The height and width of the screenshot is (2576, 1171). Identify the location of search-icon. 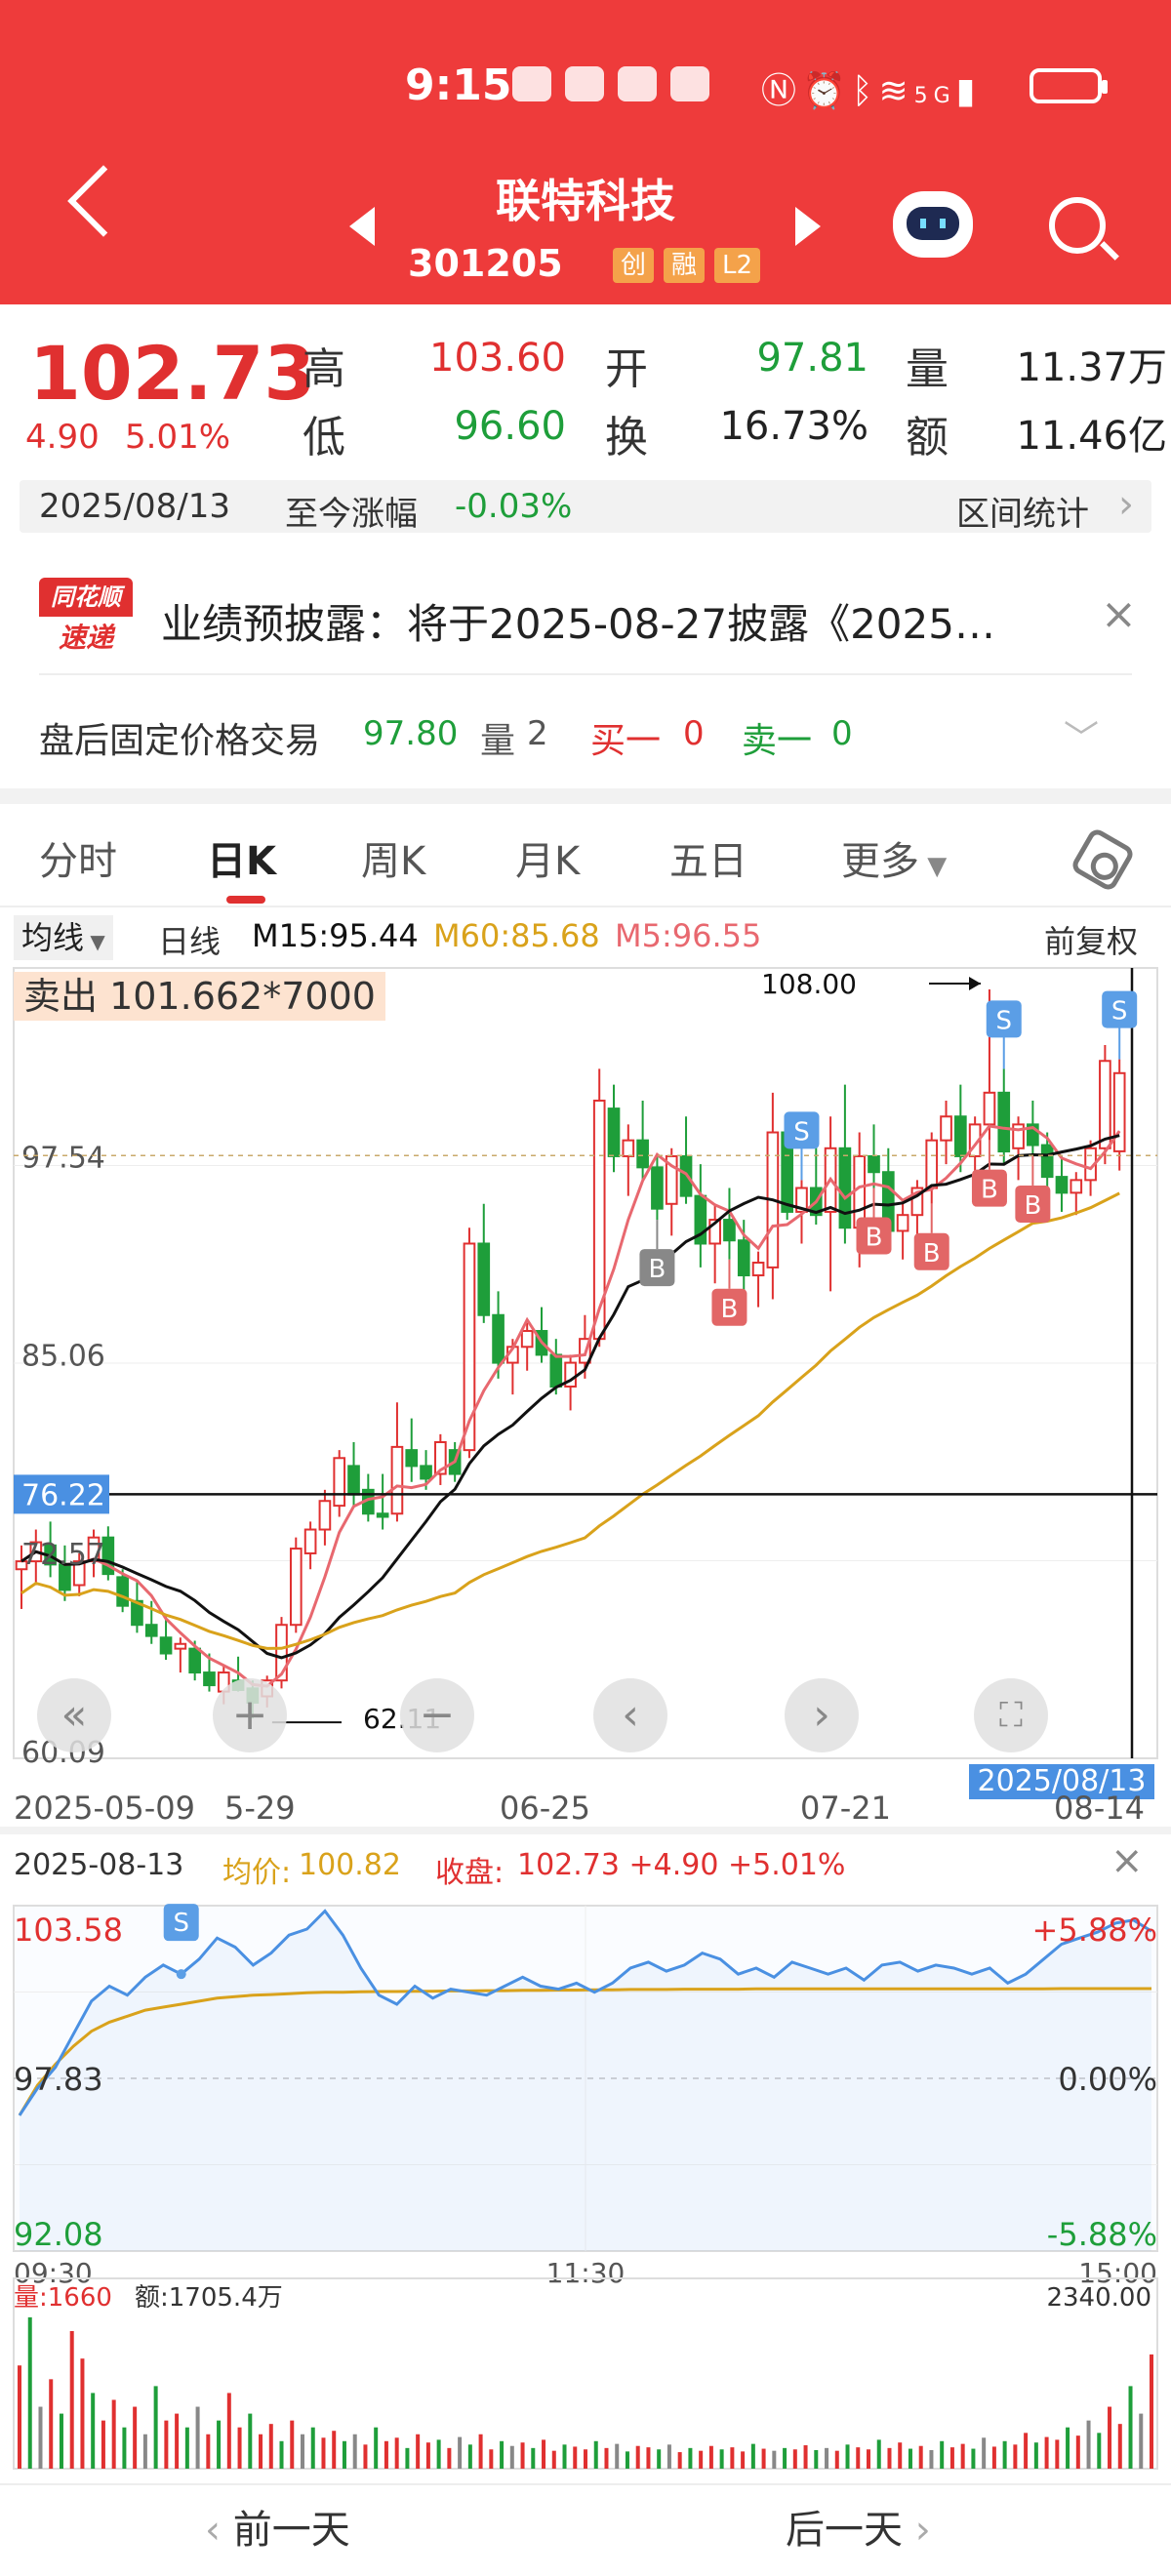
(1077, 225).